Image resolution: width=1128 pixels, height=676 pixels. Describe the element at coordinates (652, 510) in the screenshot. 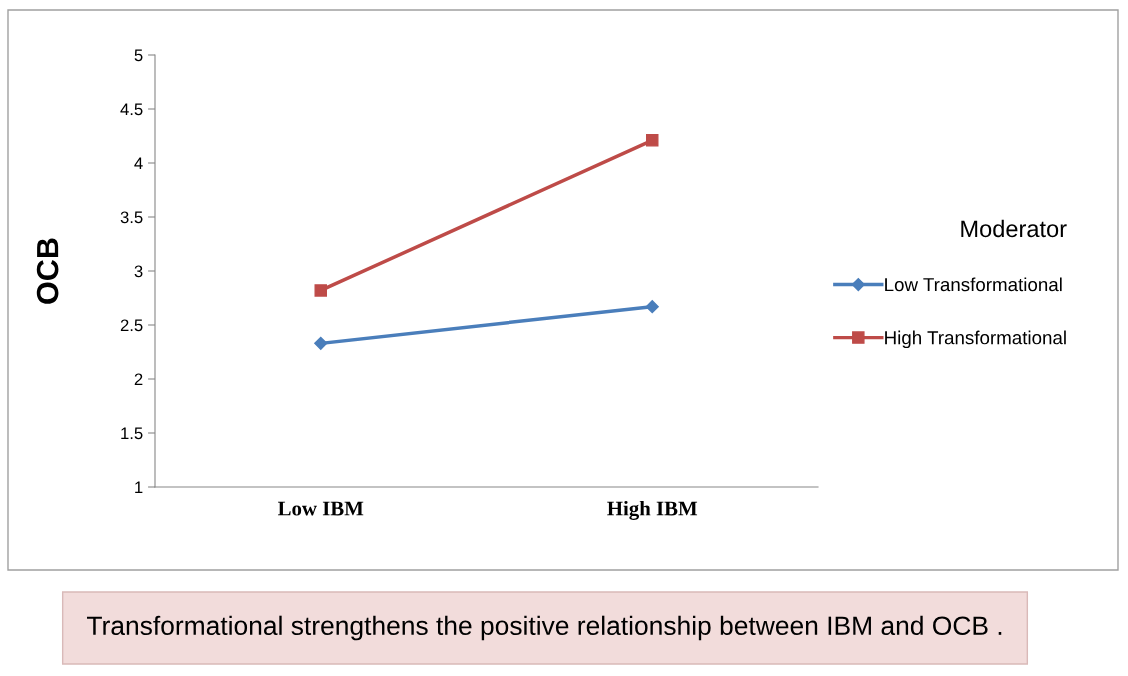

I see `x-tick-label: High IBM` at that location.